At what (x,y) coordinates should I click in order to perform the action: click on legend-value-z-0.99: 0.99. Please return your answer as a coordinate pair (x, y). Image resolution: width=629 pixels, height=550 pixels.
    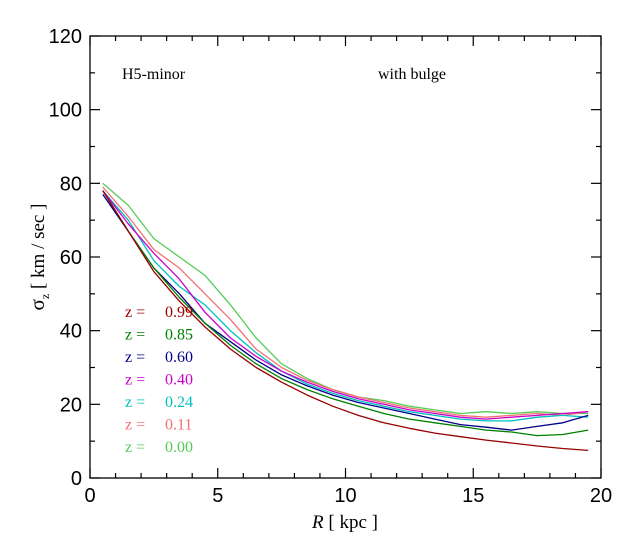
    Looking at the image, I should click on (179, 312).